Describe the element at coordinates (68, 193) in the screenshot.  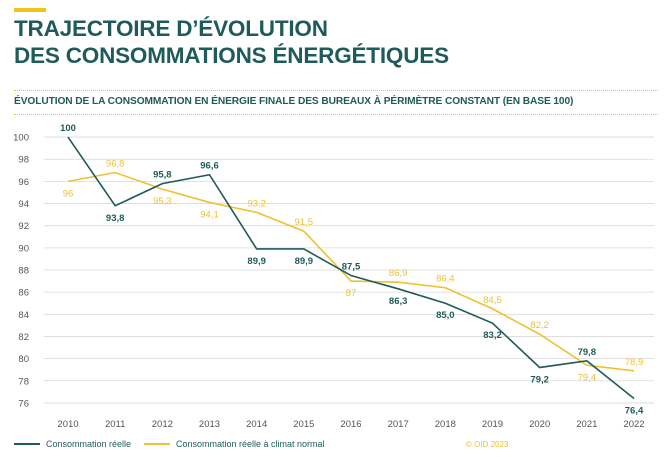
I see `data-label-climat-2010: 96` at that location.